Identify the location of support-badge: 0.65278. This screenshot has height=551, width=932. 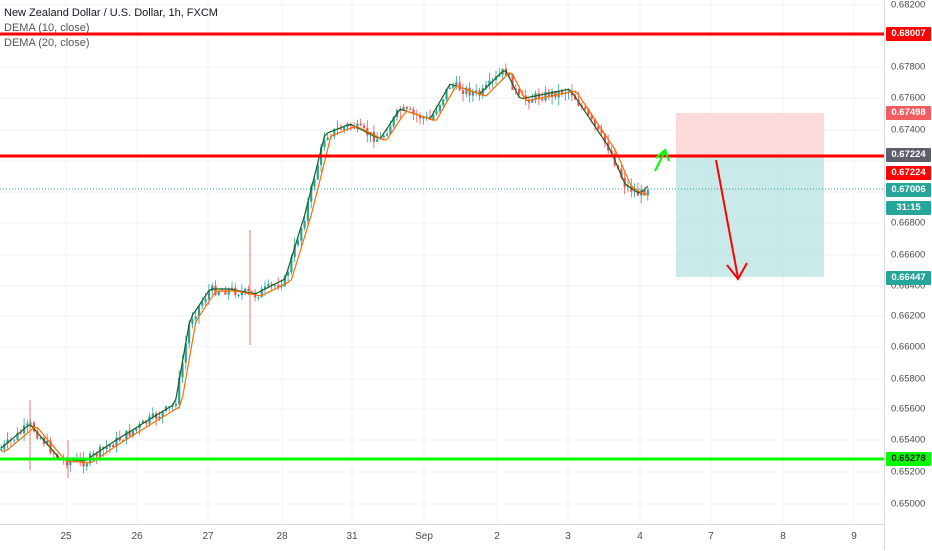
(908, 459).